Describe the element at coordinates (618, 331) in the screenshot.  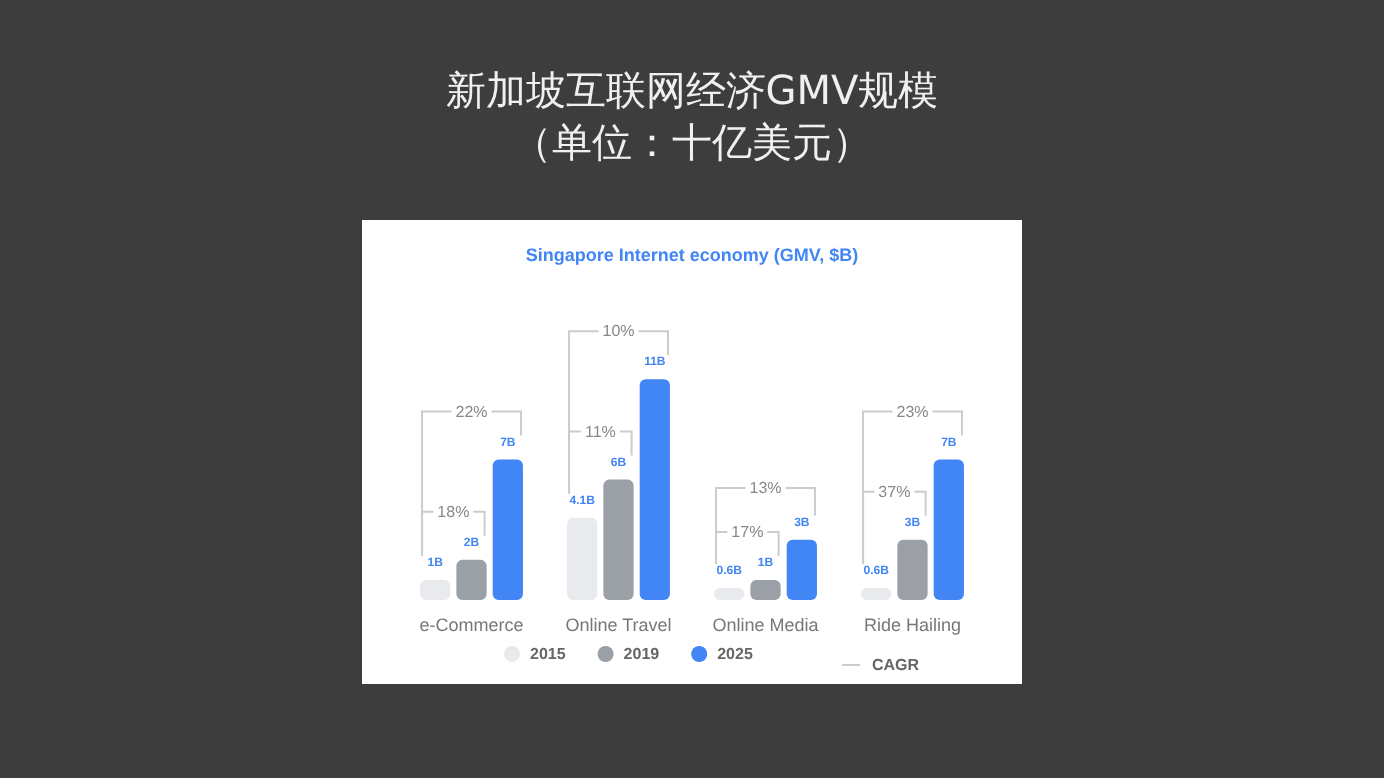
I see `text: 10%` at that location.